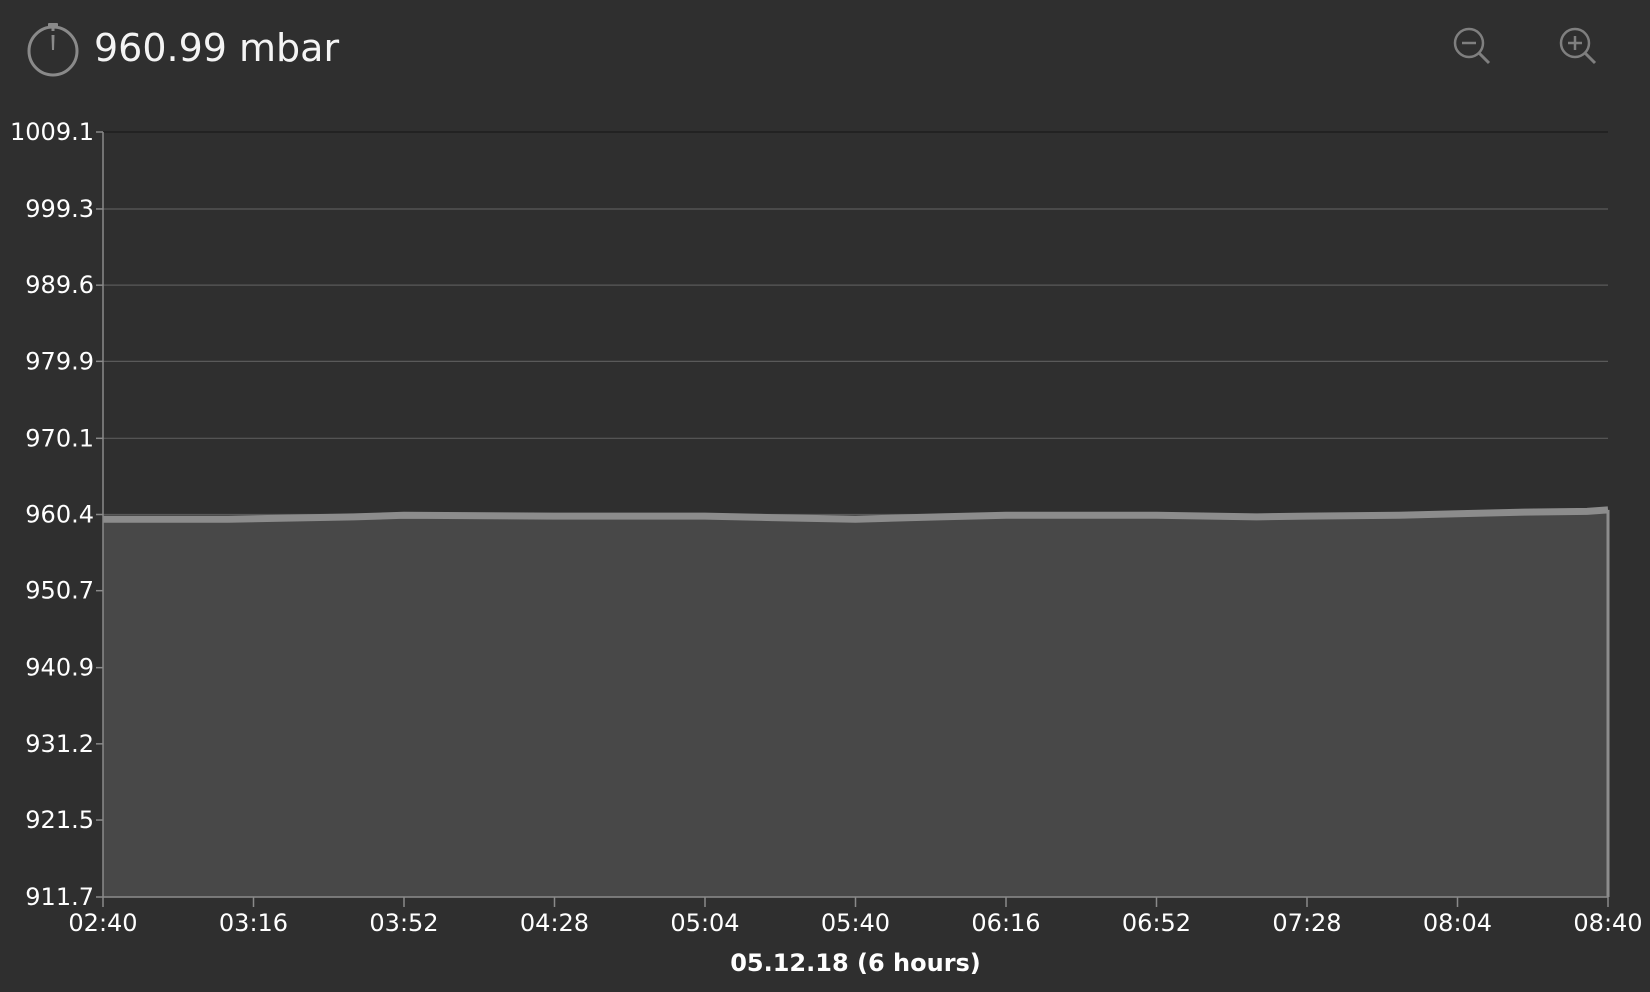 The image size is (1650, 992). I want to click on stopwatch-gauge-icon, so click(53, 50).